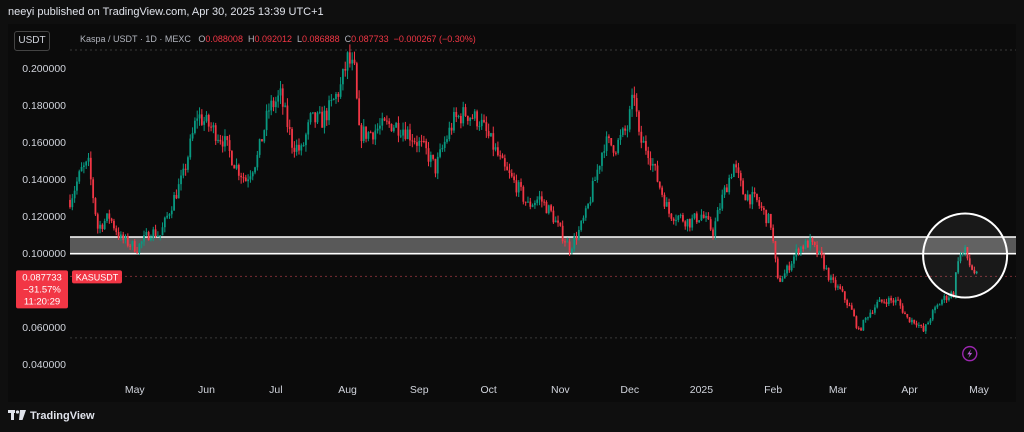 The height and width of the screenshot is (432, 1024). Describe the element at coordinates (206, 390) in the screenshot. I see `x-tick-label: Jun` at that location.